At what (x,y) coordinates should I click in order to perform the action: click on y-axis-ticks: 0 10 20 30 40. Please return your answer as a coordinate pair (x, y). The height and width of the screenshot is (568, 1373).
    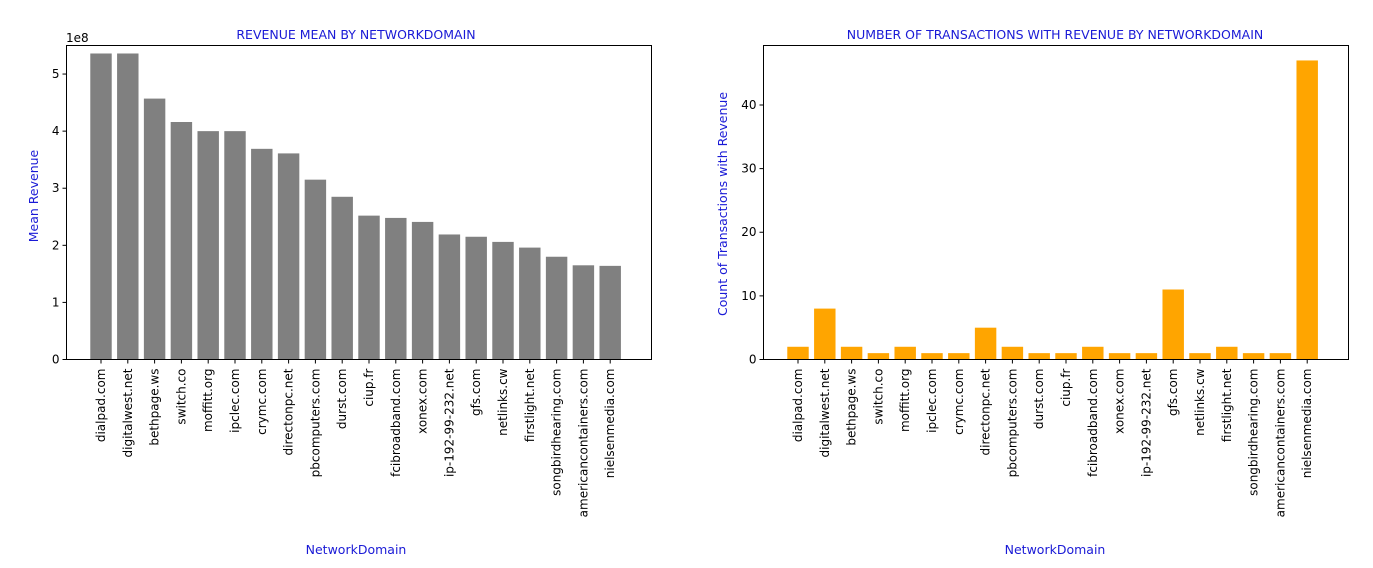
    Looking at the image, I should click on (752, 232).